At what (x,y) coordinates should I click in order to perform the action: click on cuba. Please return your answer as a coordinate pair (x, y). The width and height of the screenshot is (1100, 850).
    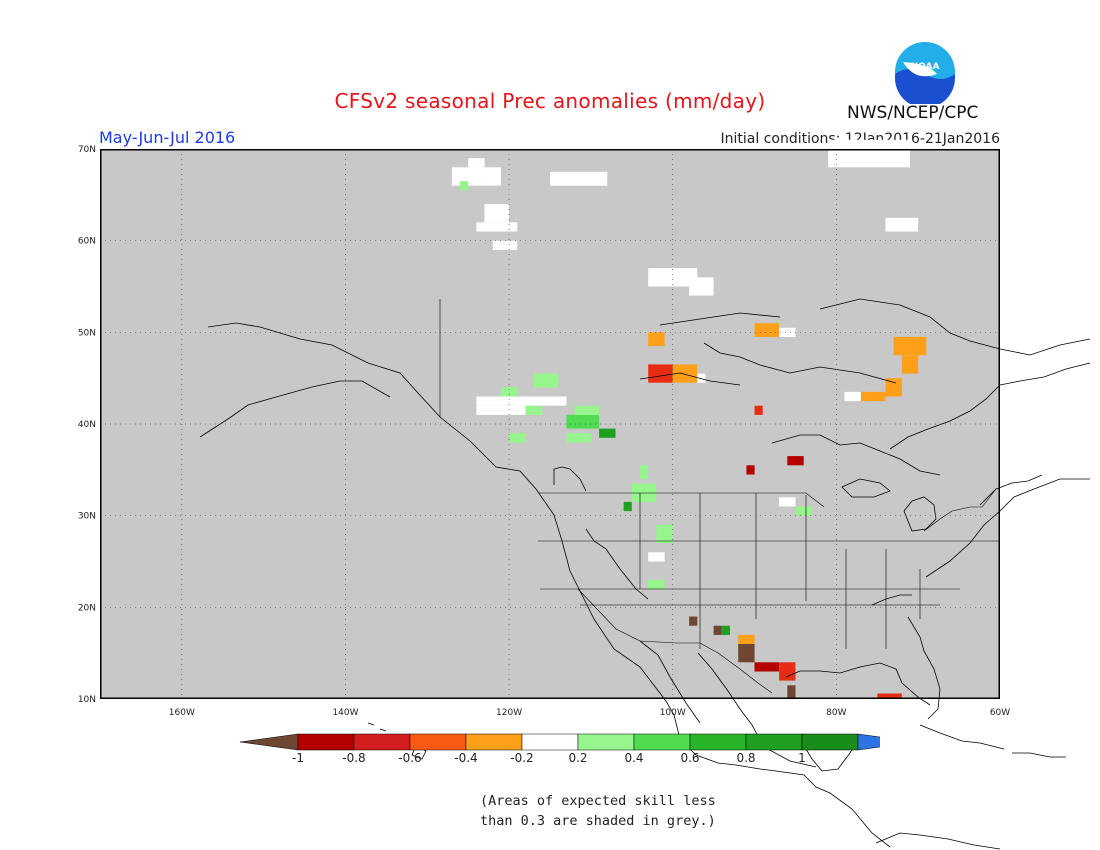
    Looking at the image, I should click on (962, 737).